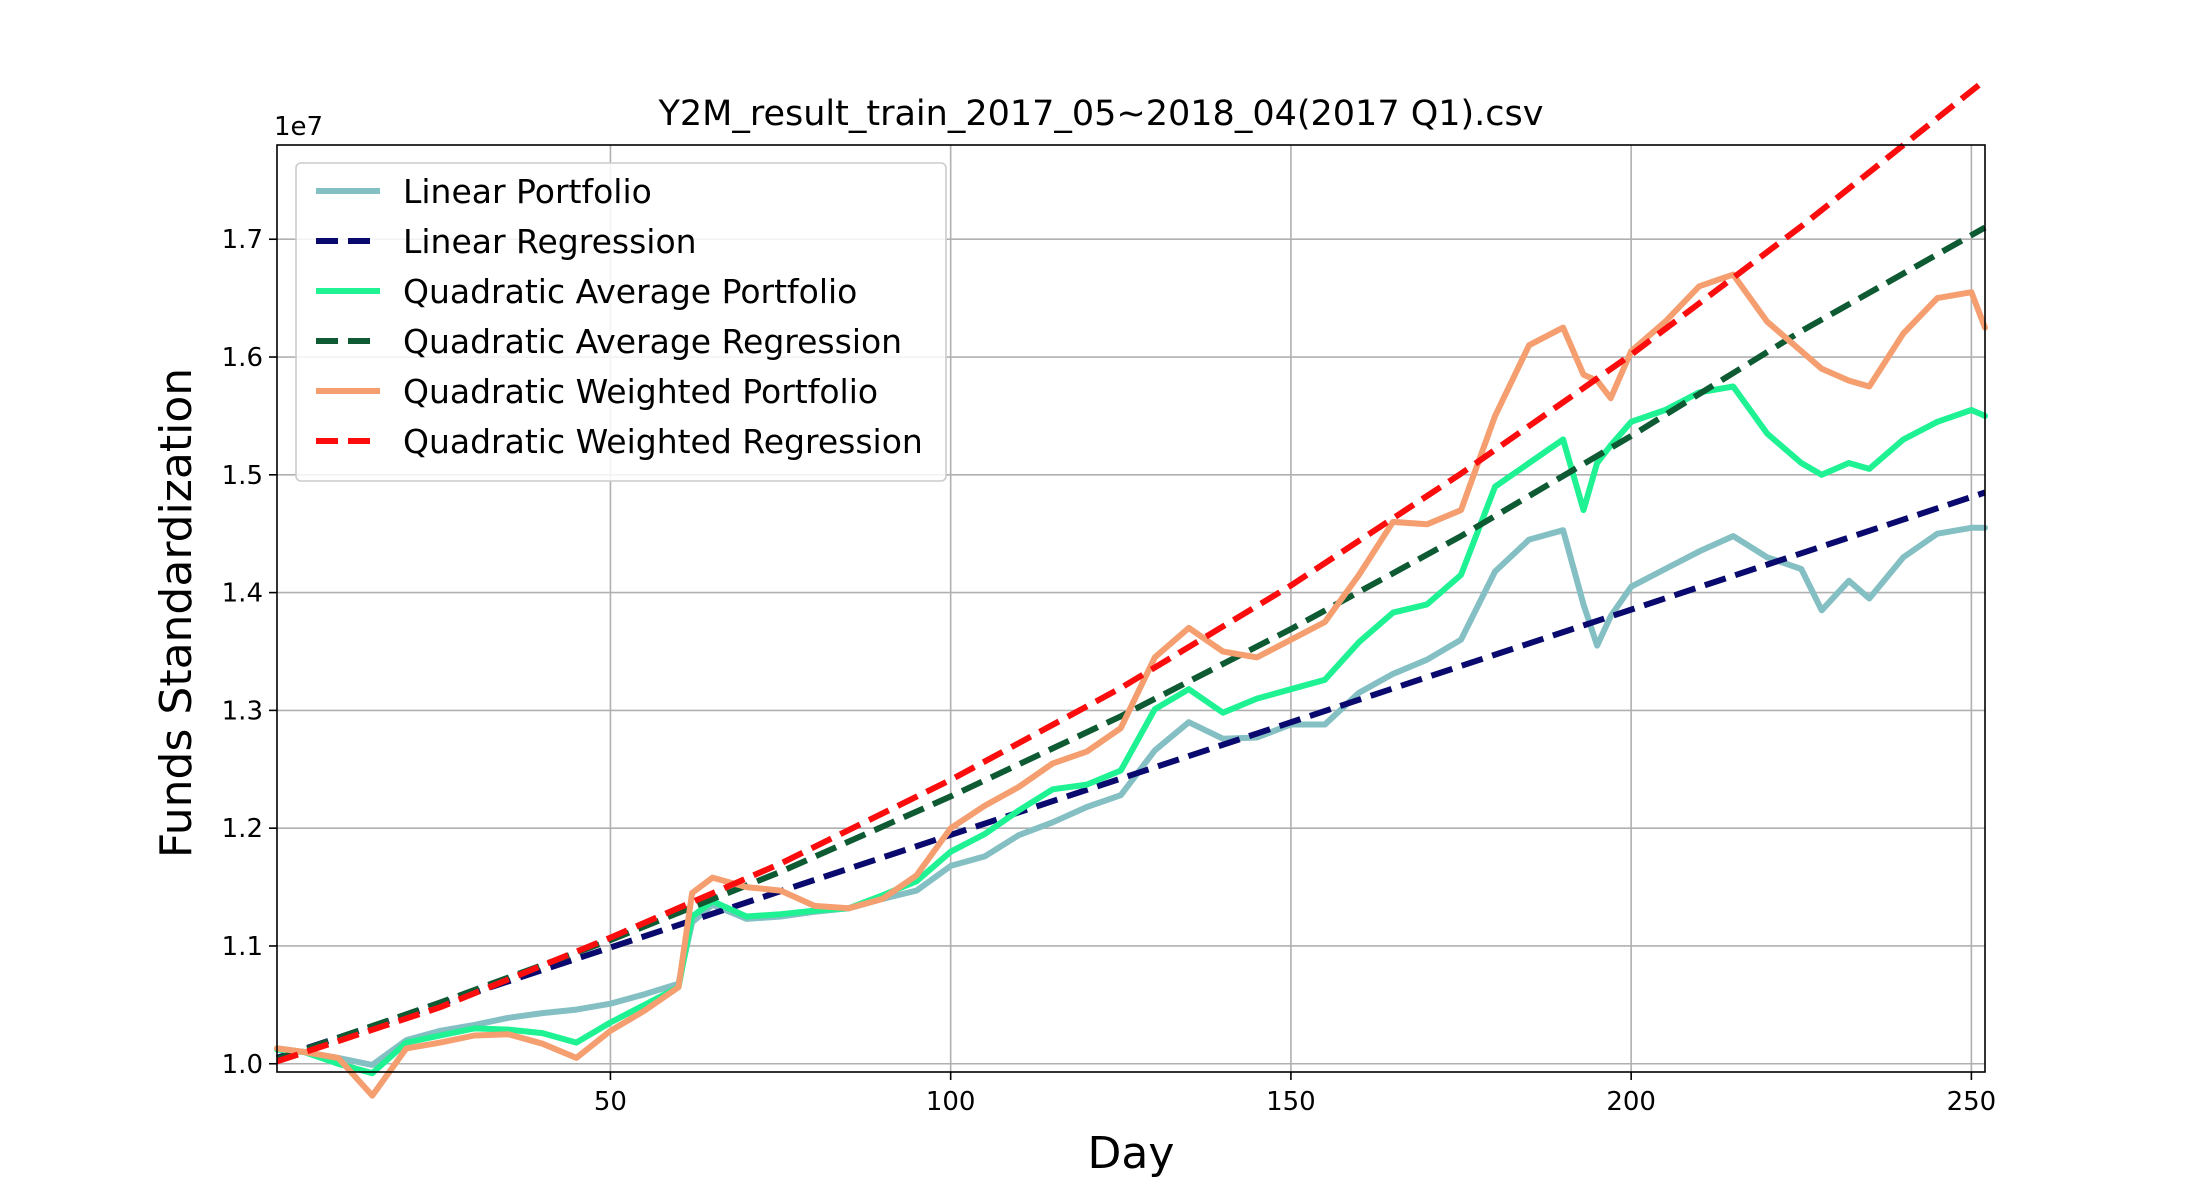  Describe the element at coordinates (652, 341) in the screenshot. I see `legend-label: Quadratic Average Regression` at that location.